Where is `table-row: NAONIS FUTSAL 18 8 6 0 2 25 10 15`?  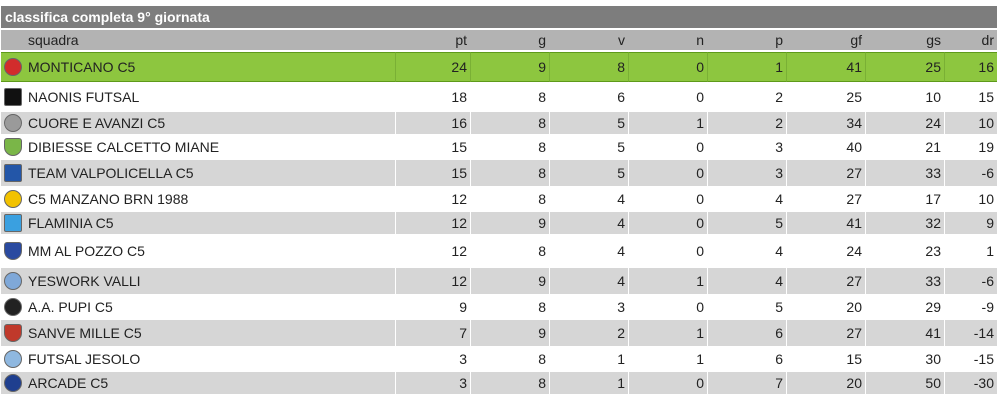 table-row: NAONIS FUTSAL 18 8 6 0 2 25 10 15 is located at coordinates (499, 97).